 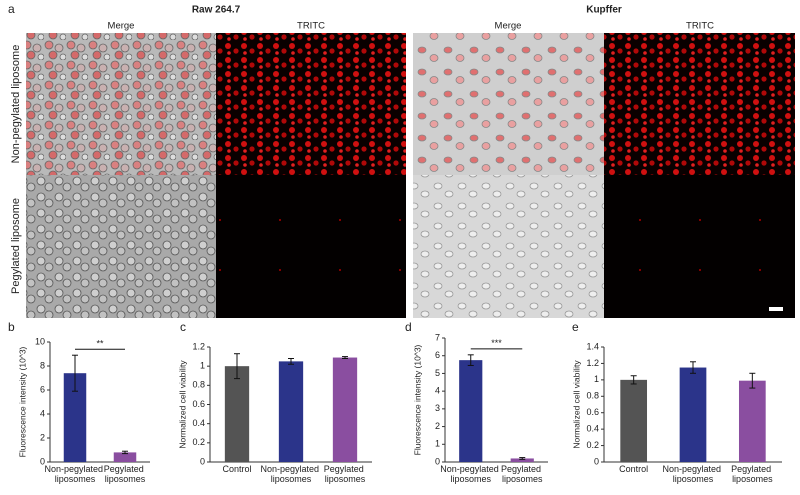 What do you see at coordinates (100, 344) in the screenshot?
I see `significance-label: **` at bounding box center [100, 344].